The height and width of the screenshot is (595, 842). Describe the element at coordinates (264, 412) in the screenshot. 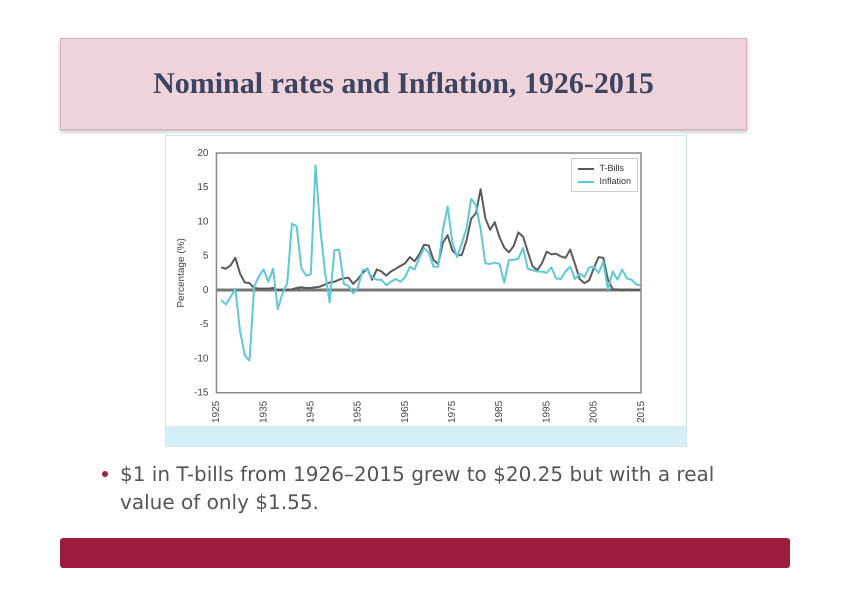

I see `x-tick-label: 1935` at that location.